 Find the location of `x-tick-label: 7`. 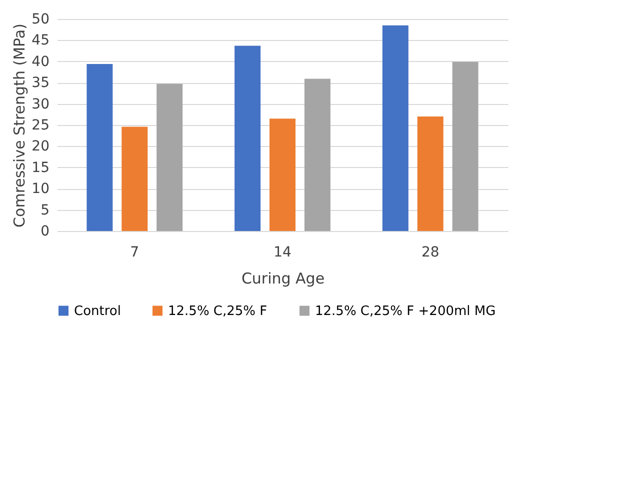

x-tick-label: 7 is located at coordinates (135, 252).